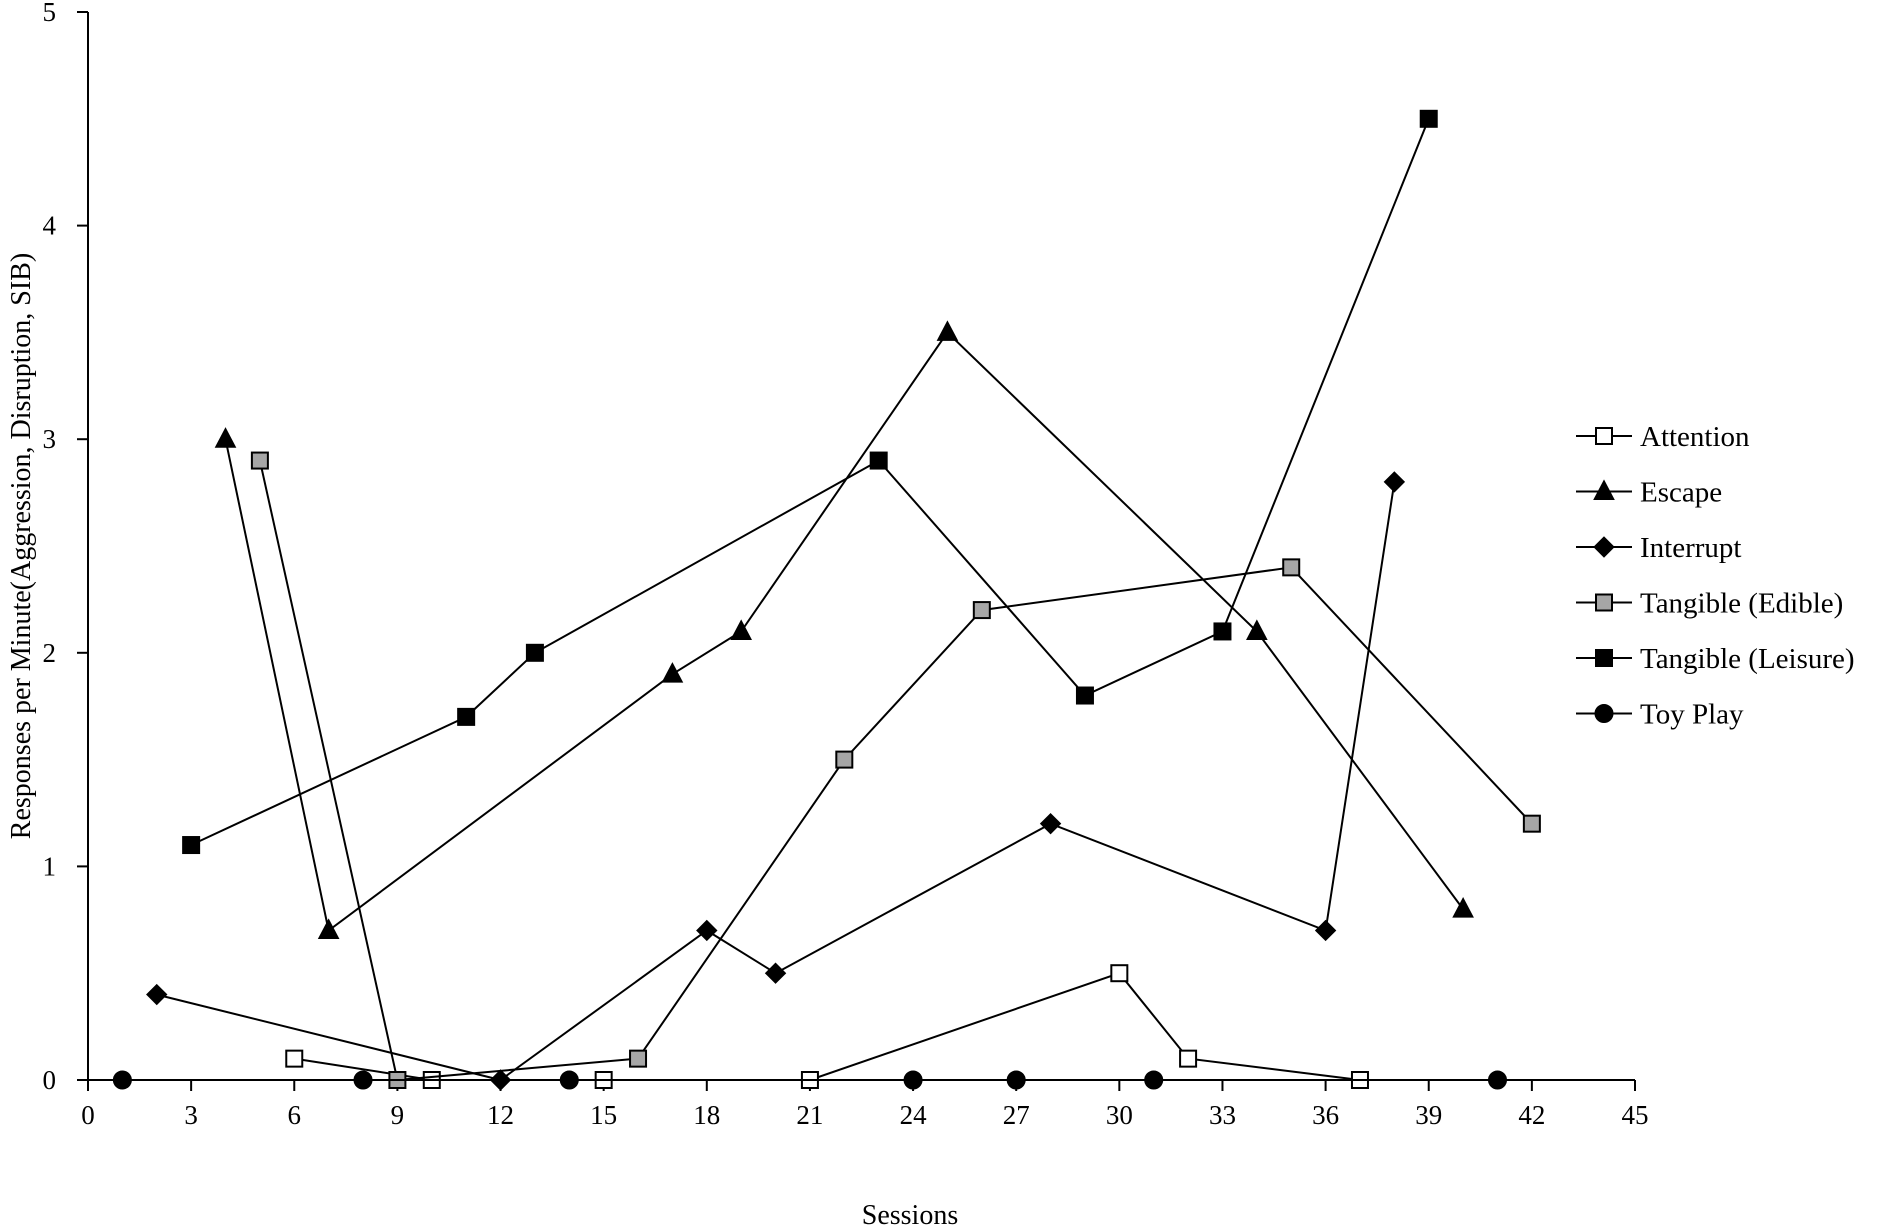 The width and height of the screenshot is (1891, 1226). I want to click on series-toy-play, so click(809, 1080).